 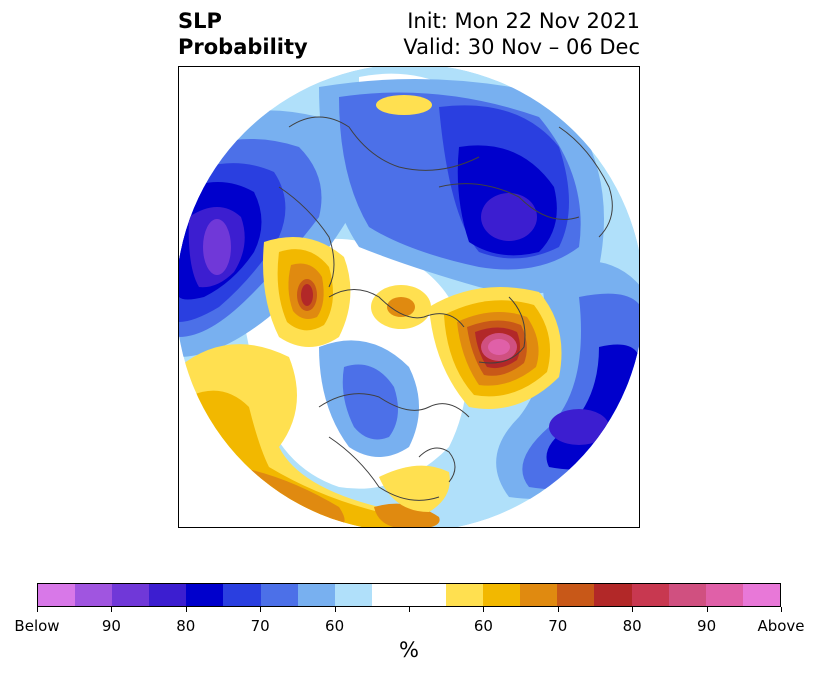 I want to click on color-scale-ticks, so click(x=409, y=610).